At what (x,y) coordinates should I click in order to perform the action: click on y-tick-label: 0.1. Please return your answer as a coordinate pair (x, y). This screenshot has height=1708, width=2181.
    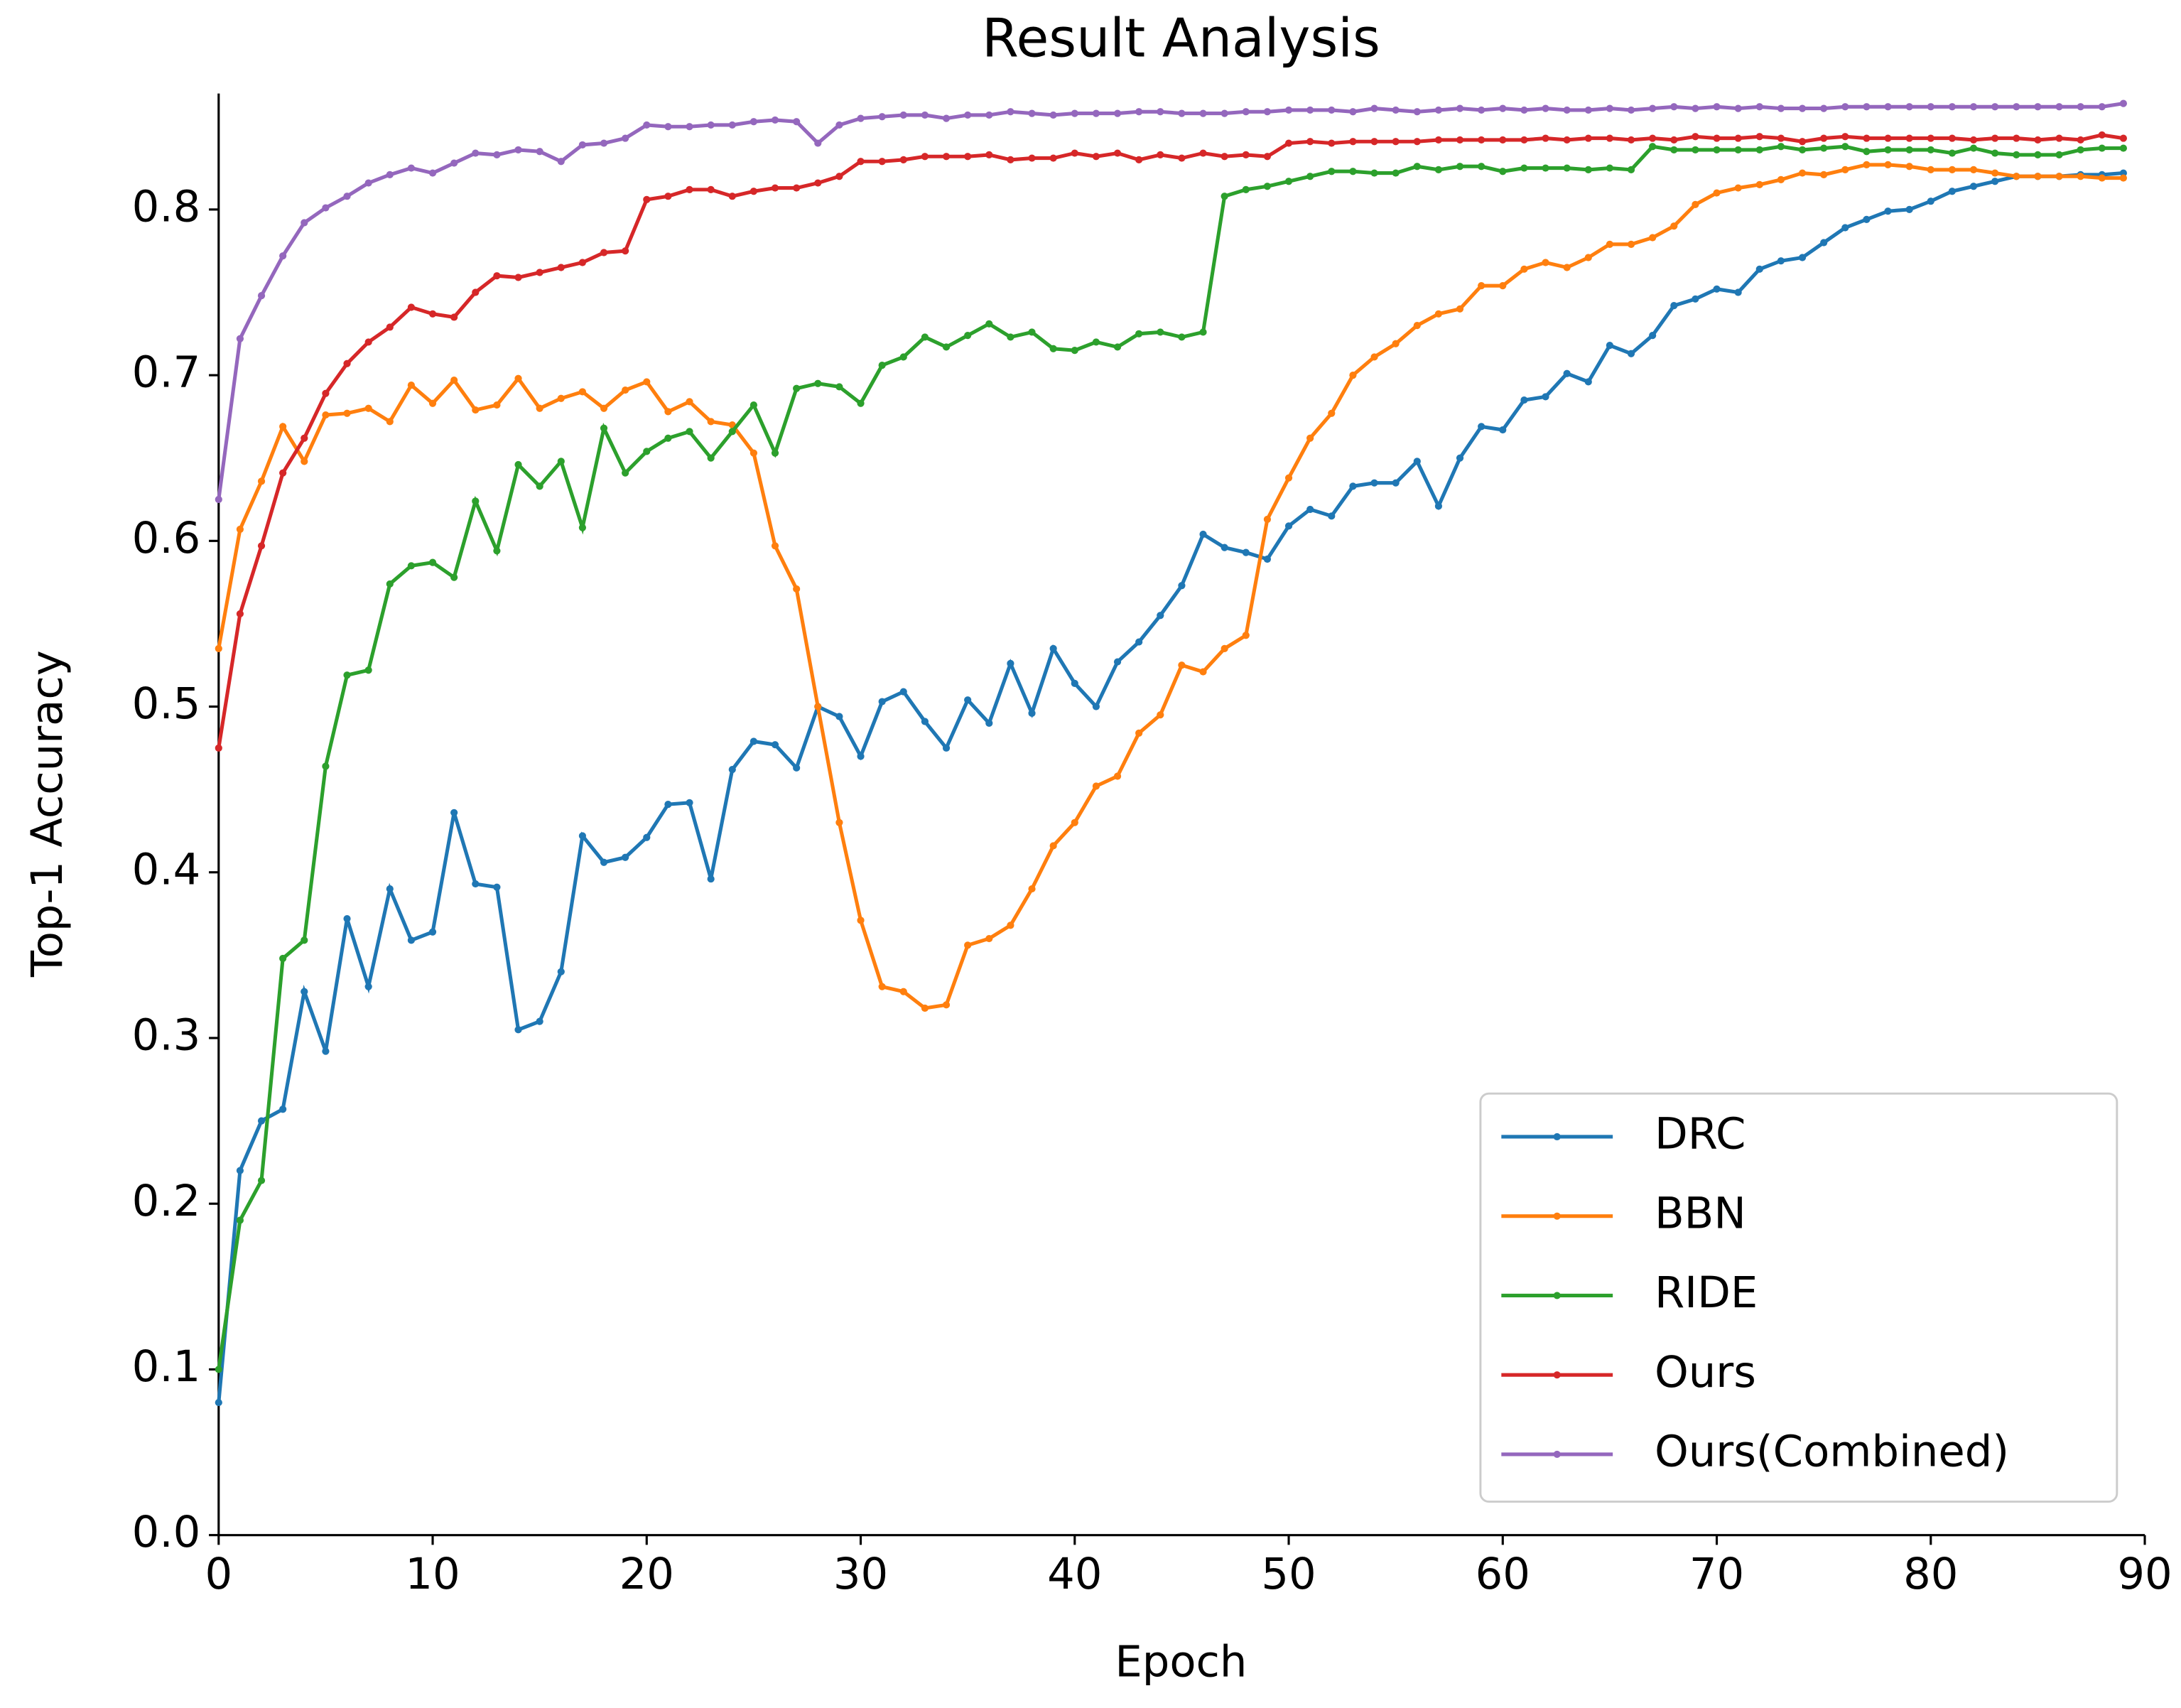
    Looking at the image, I should click on (166, 1367).